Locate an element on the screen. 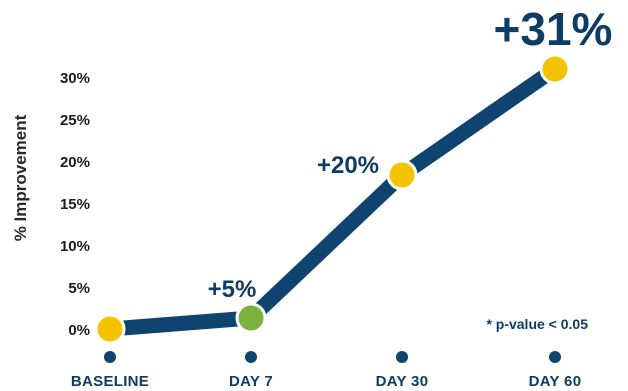 This screenshot has height=391, width=628. x-axis-ticks: BASELINE DAY 7 DAY 30 DAY 60 is located at coordinates (326, 381).